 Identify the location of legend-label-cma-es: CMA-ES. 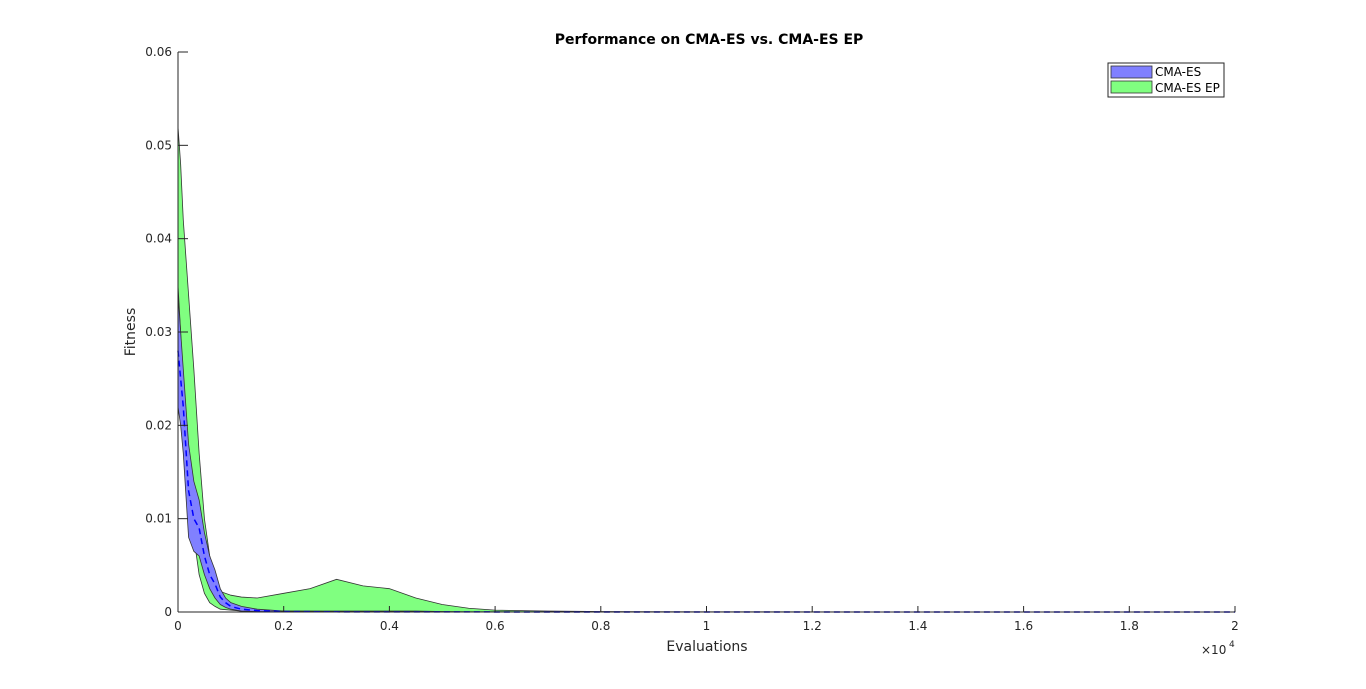
(1178, 72).